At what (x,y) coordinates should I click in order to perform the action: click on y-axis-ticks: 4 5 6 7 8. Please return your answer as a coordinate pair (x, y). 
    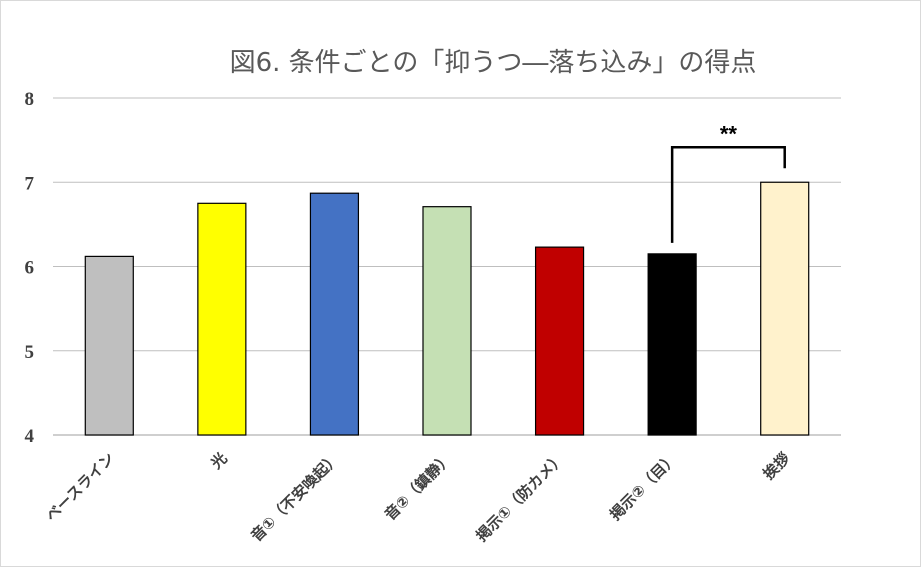
    Looking at the image, I should click on (30, 268).